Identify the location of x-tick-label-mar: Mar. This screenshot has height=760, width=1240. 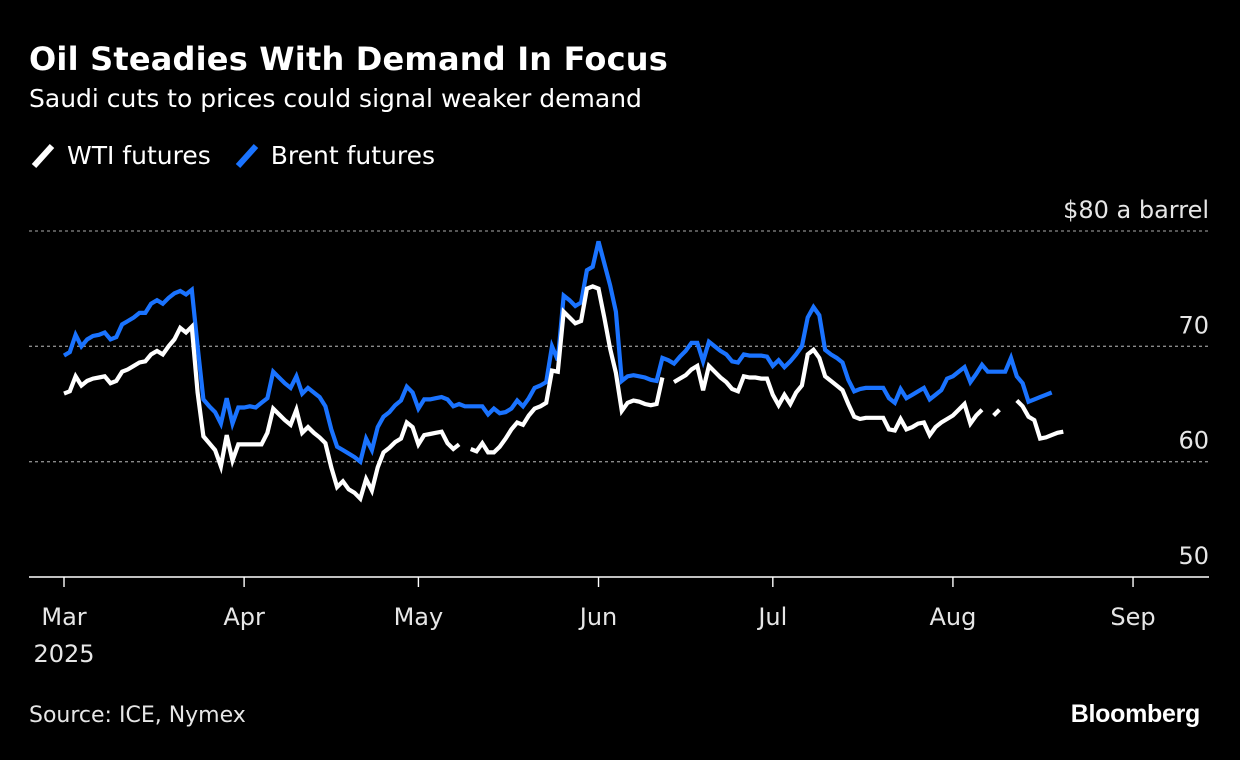
(63, 617).